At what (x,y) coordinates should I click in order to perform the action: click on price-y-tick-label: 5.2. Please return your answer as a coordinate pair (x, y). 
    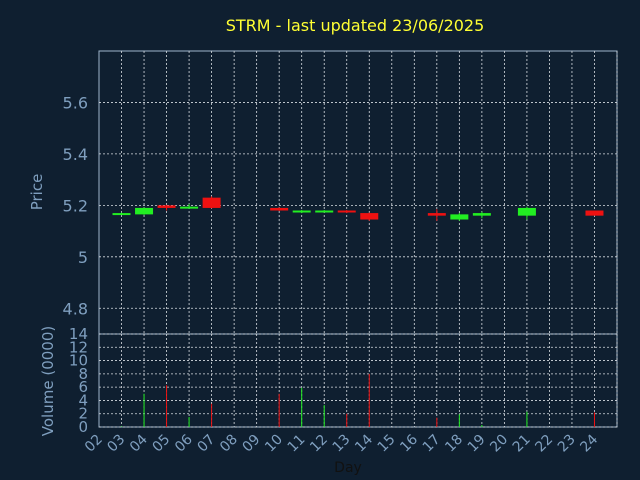
    Looking at the image, I should click on (75, 205).